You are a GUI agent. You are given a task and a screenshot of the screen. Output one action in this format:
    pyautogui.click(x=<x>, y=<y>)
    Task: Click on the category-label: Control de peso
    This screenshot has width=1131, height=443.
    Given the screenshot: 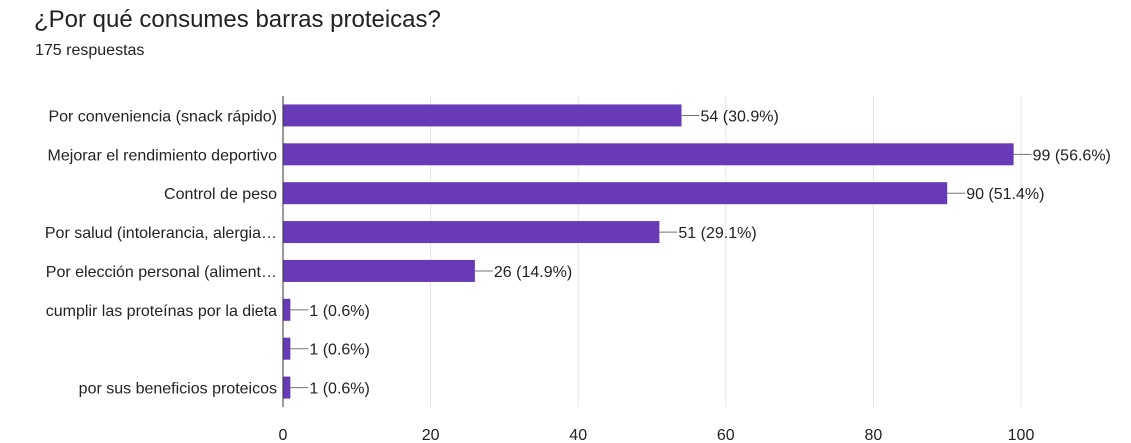 What is the action you would take?
    pyautogui.click(x=220, y=194)
    